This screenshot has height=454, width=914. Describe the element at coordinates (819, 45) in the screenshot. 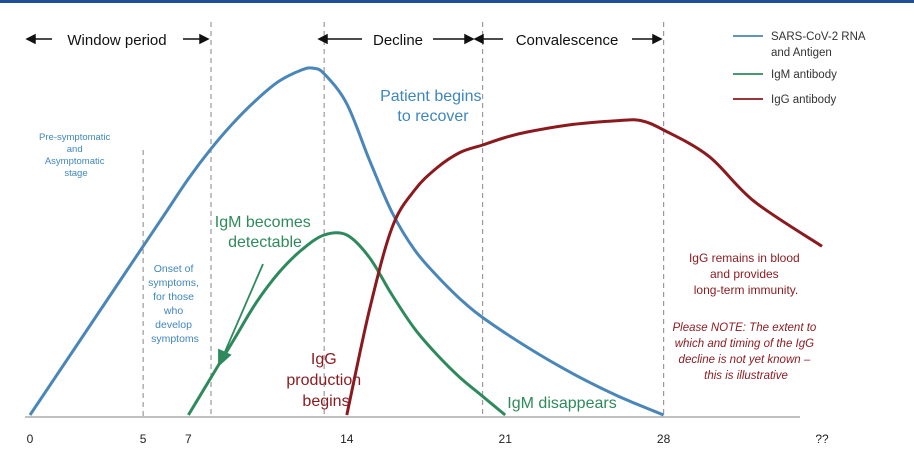

I see `legend-label-rna: SARS-CoV-2 RNA and Antigen` at that location.